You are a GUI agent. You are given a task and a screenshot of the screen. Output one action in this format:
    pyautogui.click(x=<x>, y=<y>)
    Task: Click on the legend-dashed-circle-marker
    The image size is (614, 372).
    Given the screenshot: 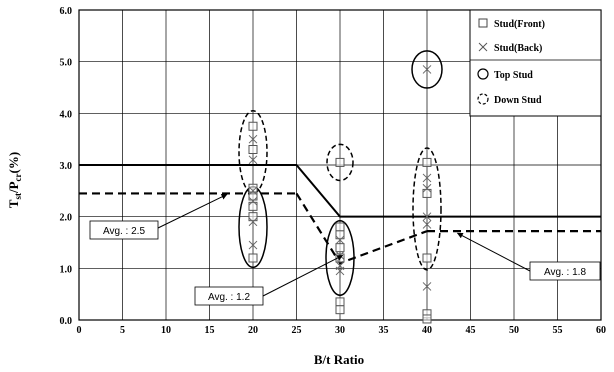 What is the action you would take?
    pyautogui.click(x=483, y=99)
    